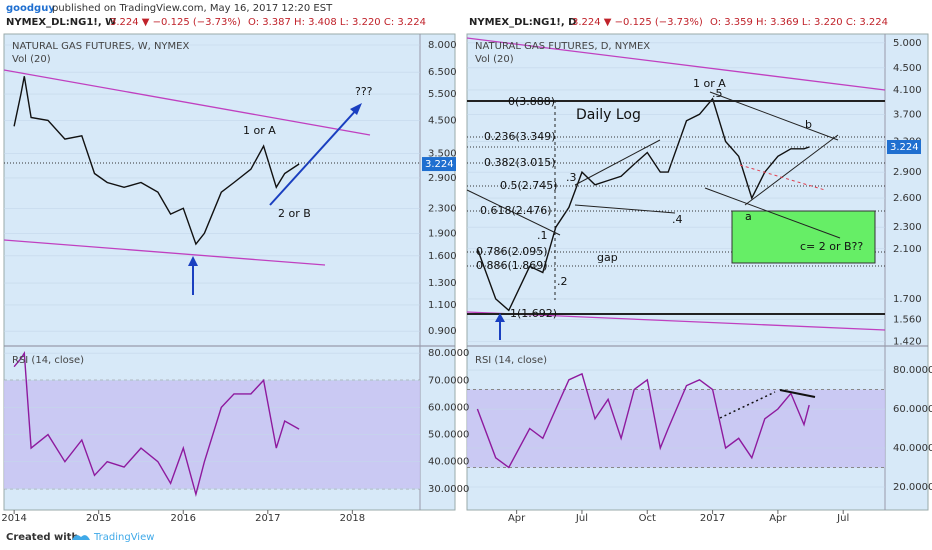 The image size is (932, 550). I want to click on y-tick-label: 1.300, so click(442, 283).